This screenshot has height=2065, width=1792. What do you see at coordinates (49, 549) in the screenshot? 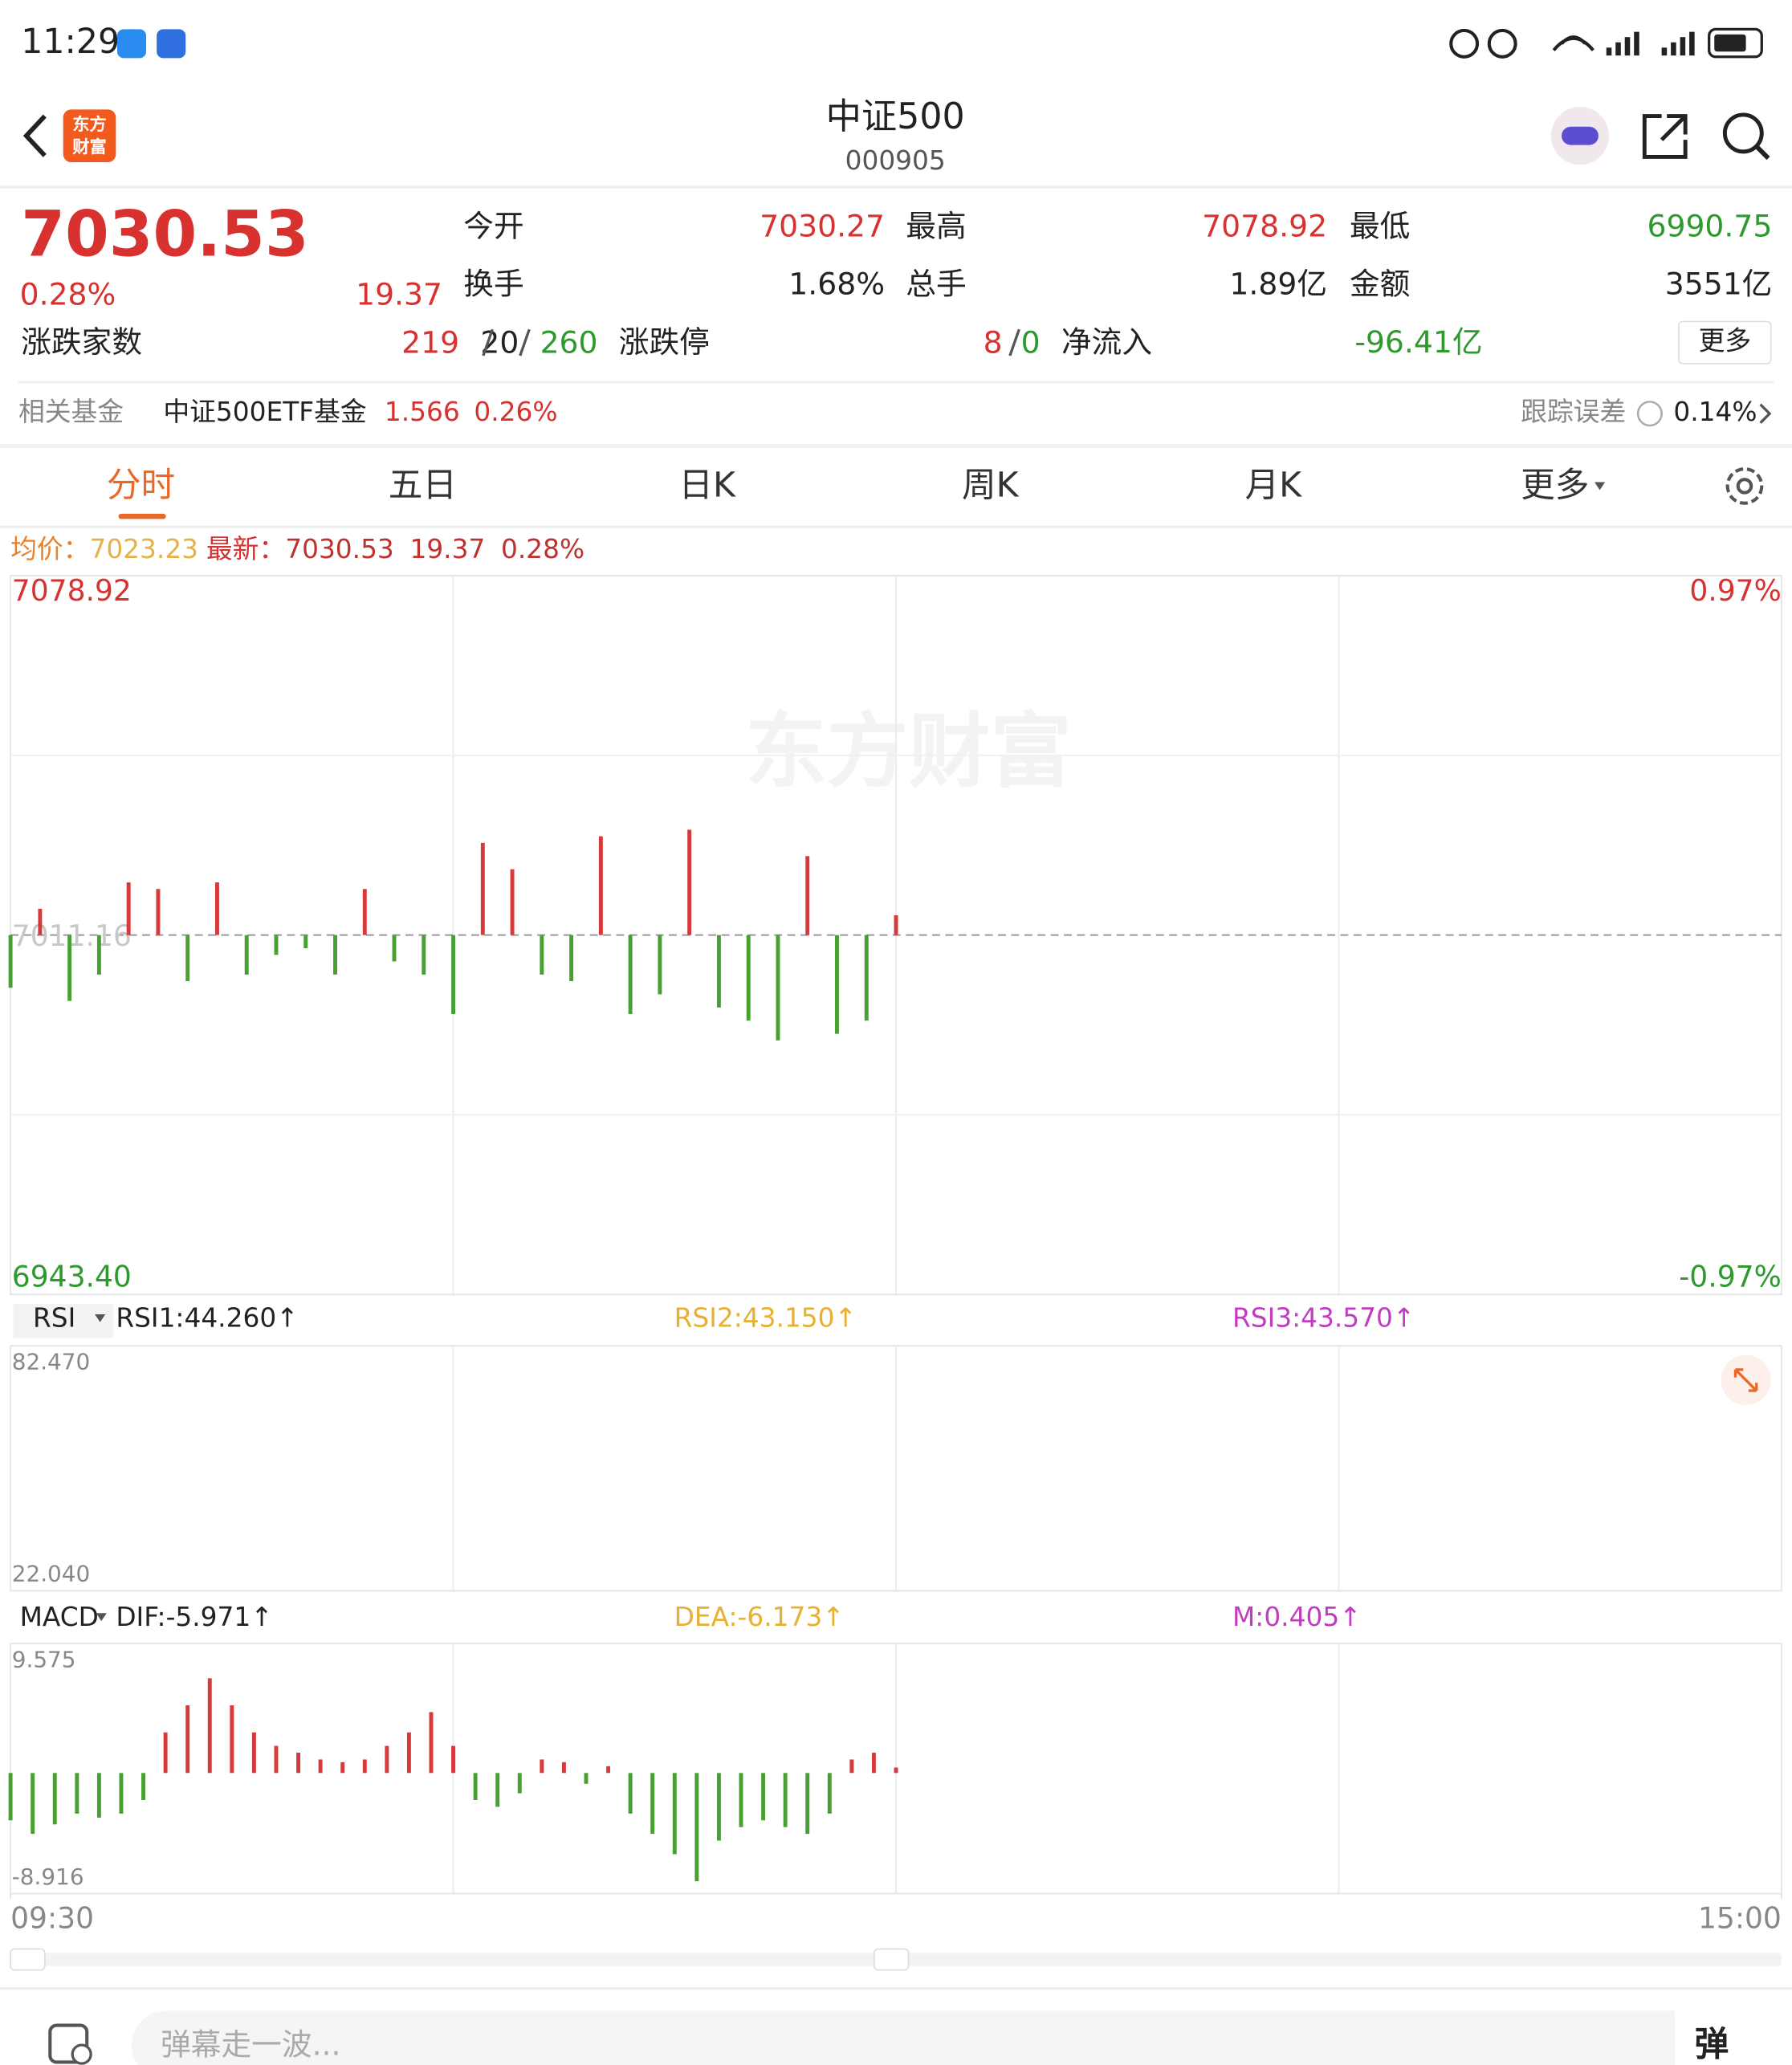
I see `avg-legend-label: 均价：` at bounding box center [49, 549].